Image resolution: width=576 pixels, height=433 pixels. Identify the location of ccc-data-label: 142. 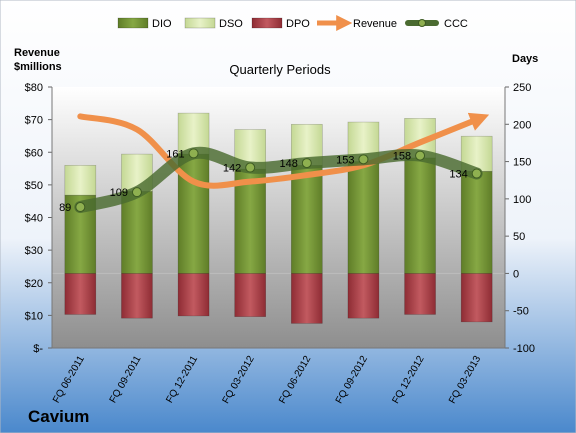
(232, 169).